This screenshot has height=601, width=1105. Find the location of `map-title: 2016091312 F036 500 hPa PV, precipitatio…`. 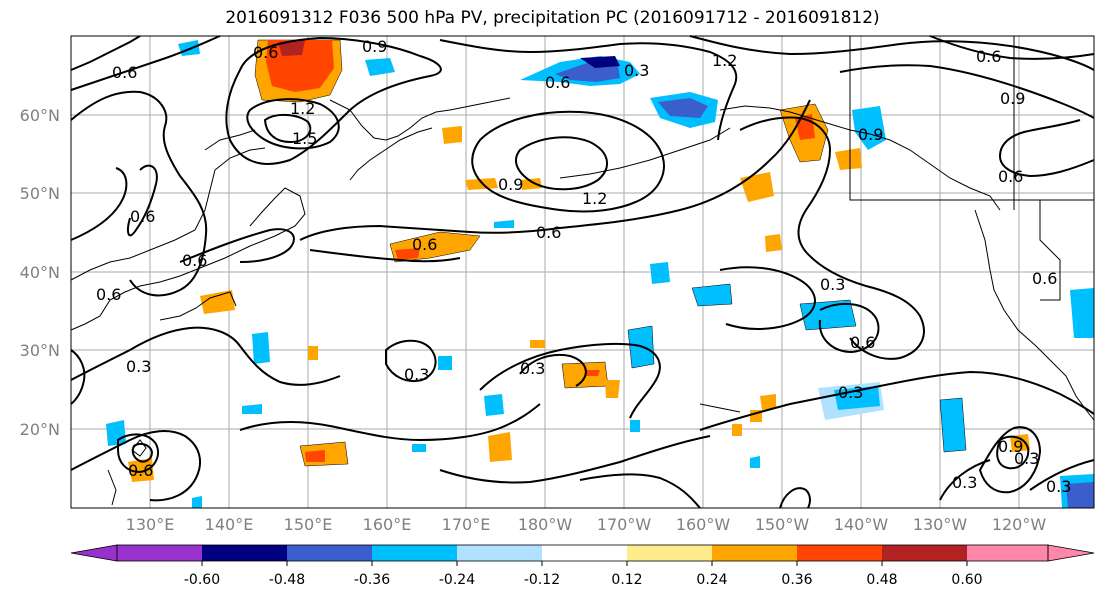

map-title: 2016091312 F036 500 hPa PV, precipitatio… is located at coordinates (552, 18).